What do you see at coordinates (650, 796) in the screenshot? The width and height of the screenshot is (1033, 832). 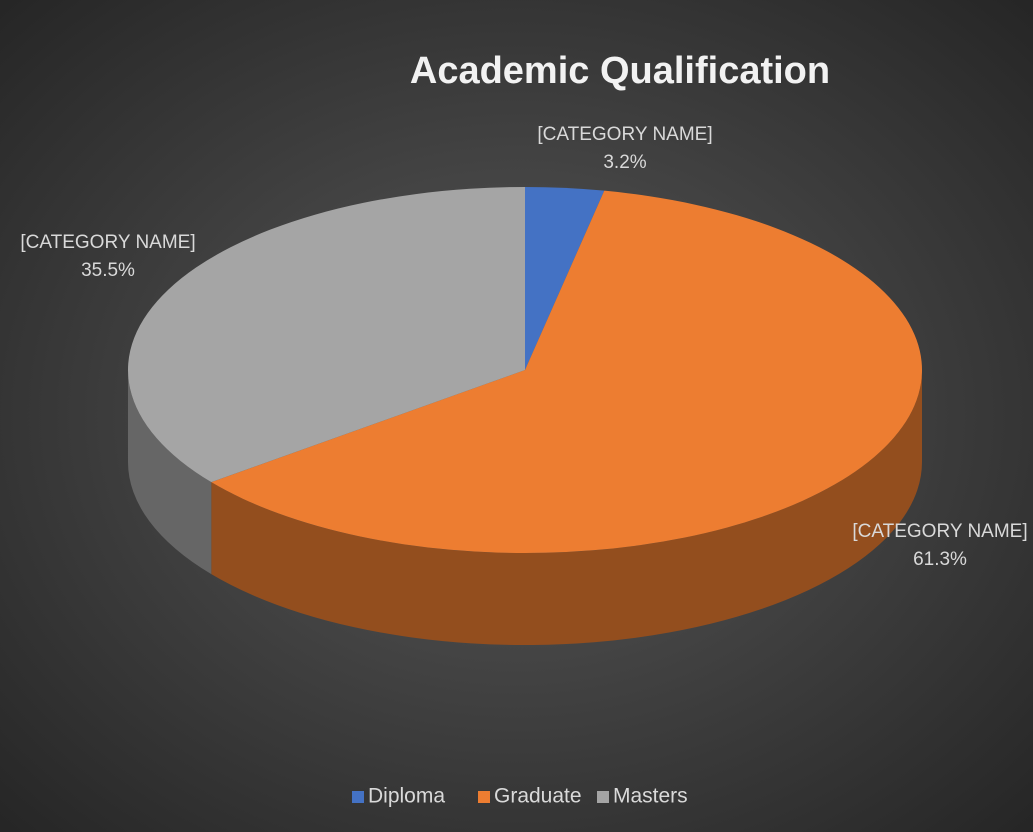 I see `legend-label: Masters` at bounding box center [650, 796].